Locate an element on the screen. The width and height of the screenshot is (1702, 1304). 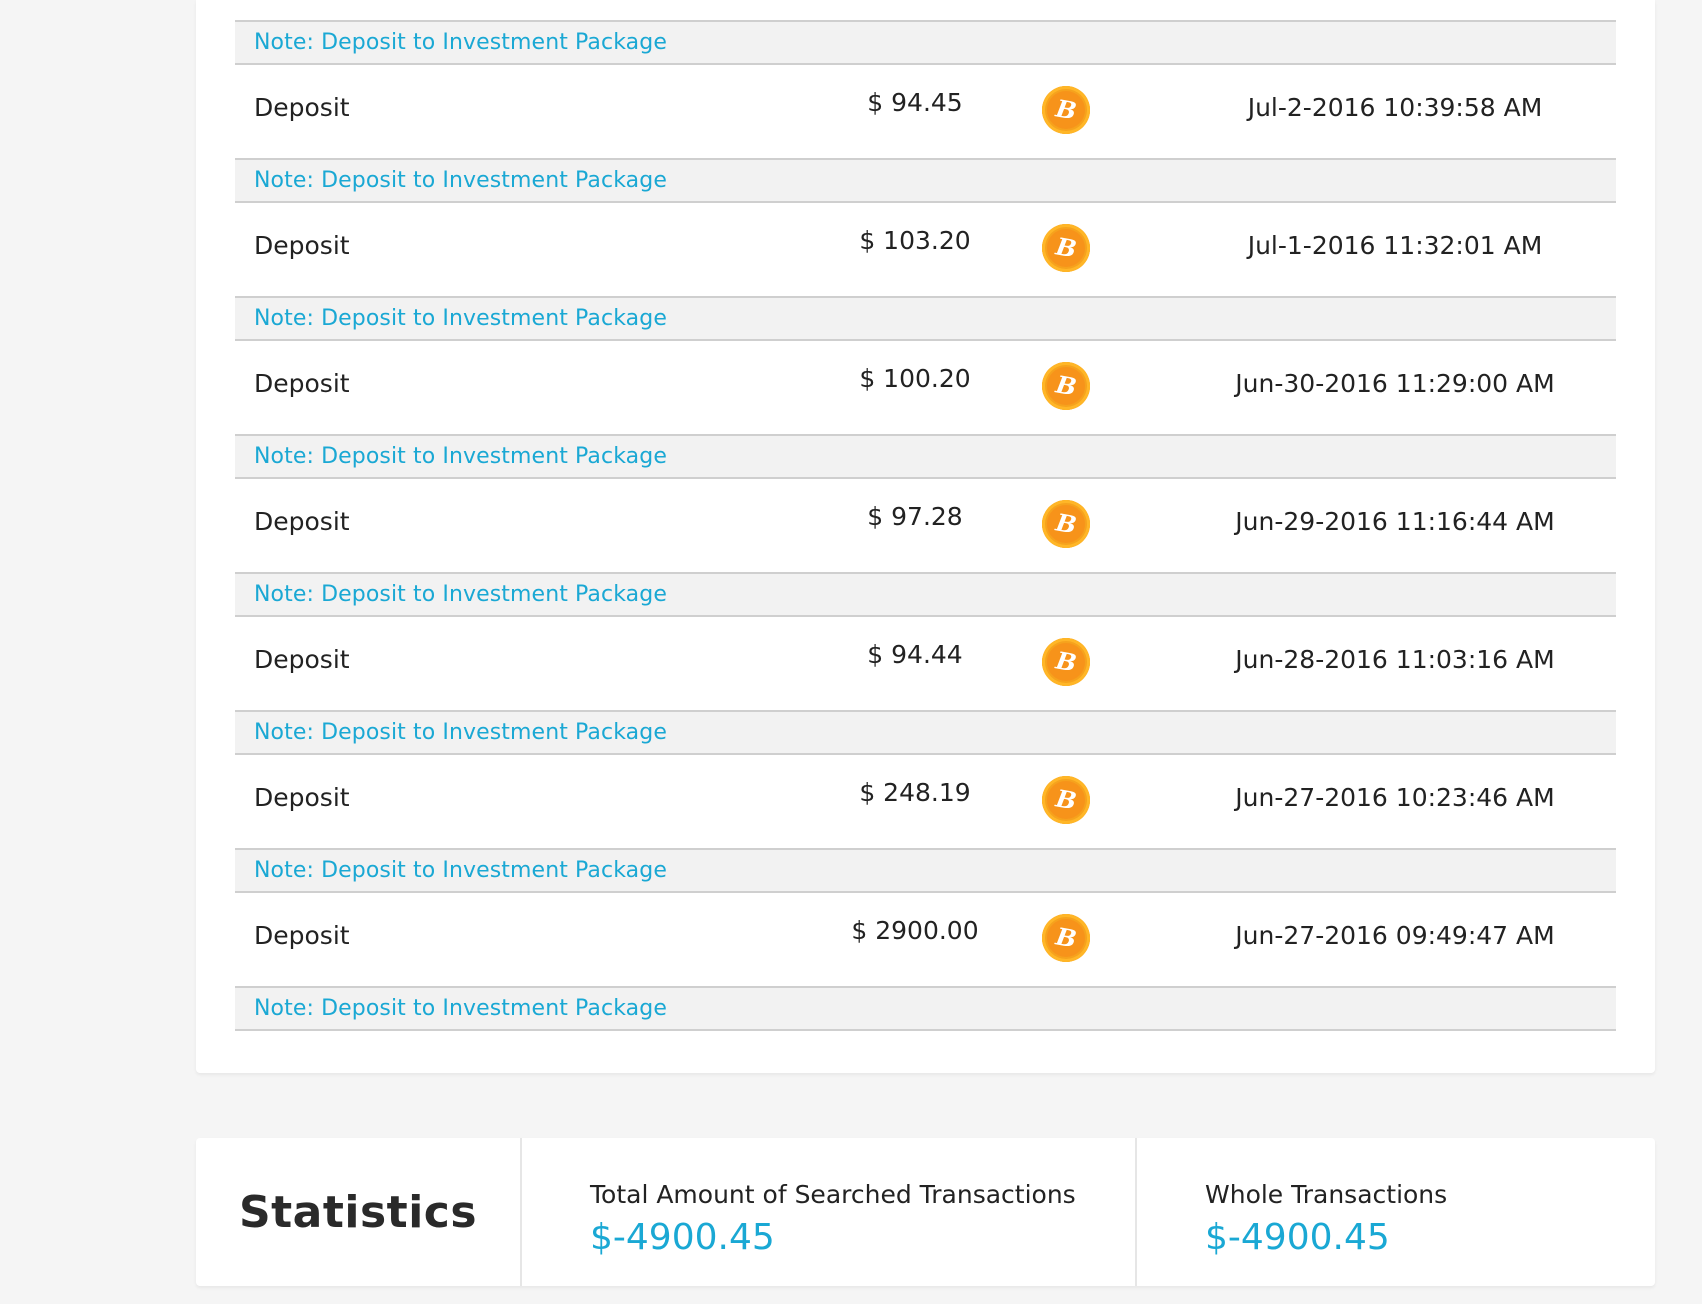
transaction-amount: $ 248.19 is located at coordinates (915, 792).